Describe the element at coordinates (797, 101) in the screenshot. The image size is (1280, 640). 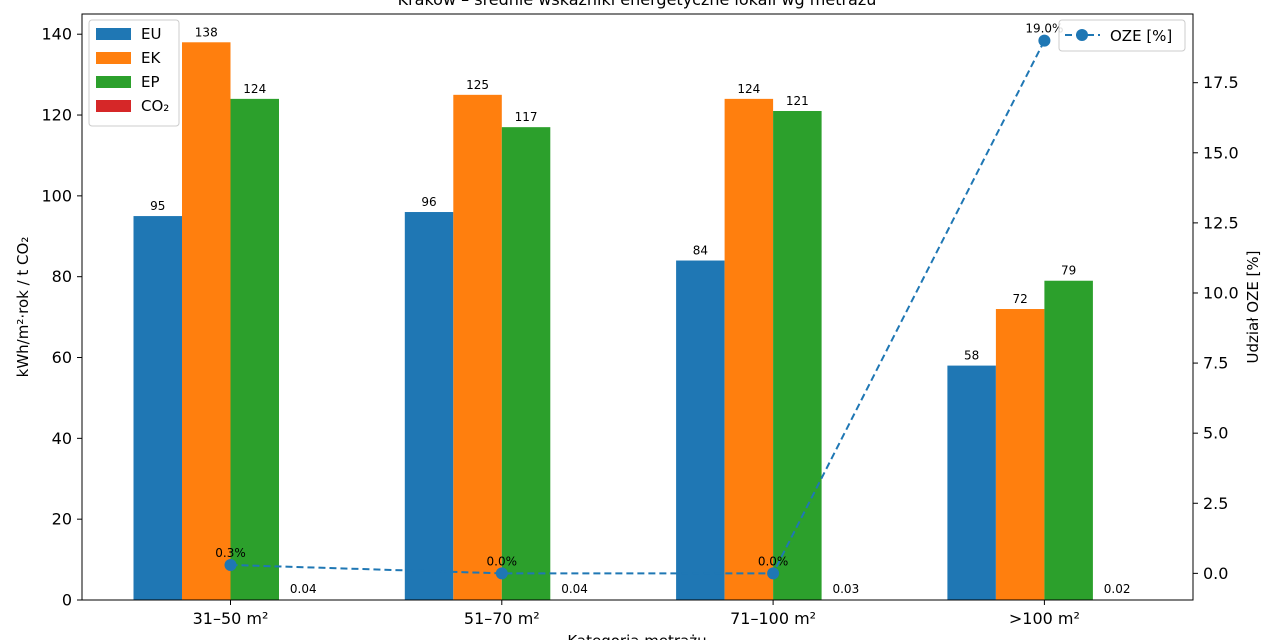
I see `bar-value-label: 121` at that location.